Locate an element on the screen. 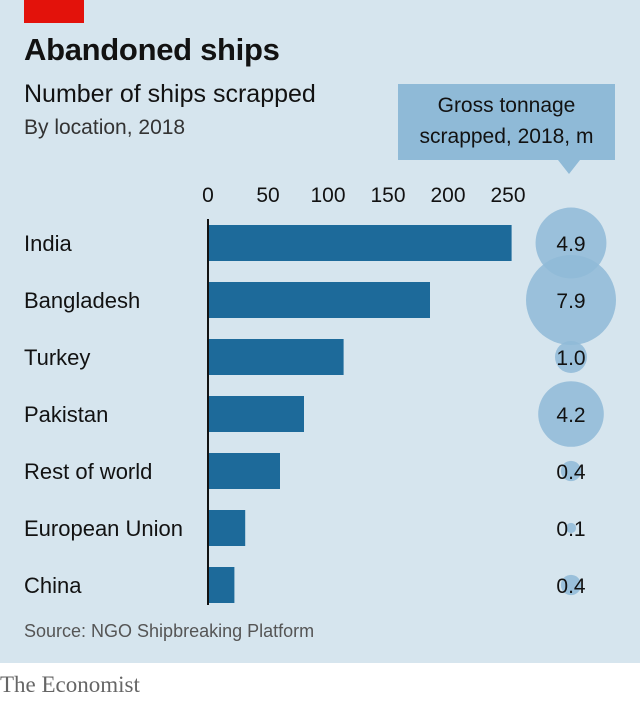  category-label: Pakistan is located at coordinates (66, 414).